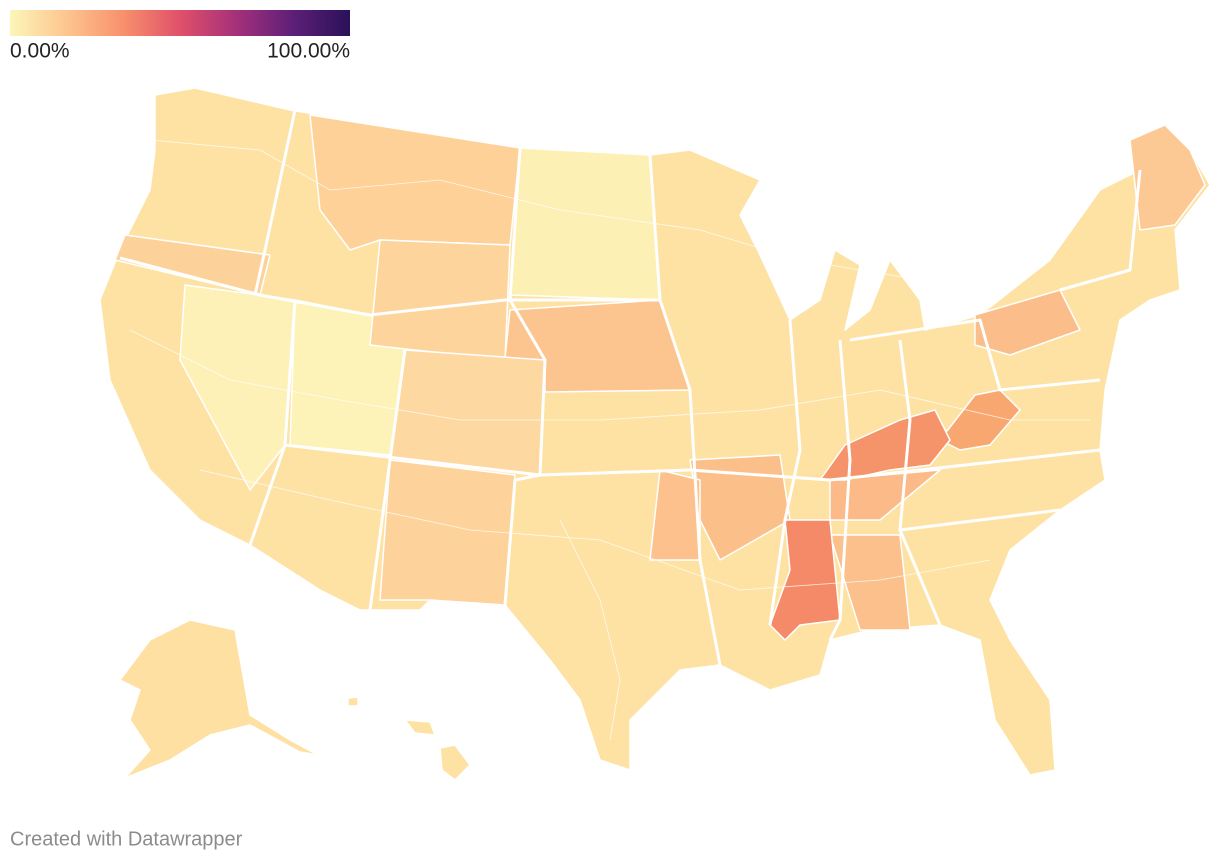 The height and width of the screenshot is (864, 1220). What do you see at coordinates (40, 51) in the screenshot?
I see `legend-label: 0.00%` at bounding box center [40, 51].